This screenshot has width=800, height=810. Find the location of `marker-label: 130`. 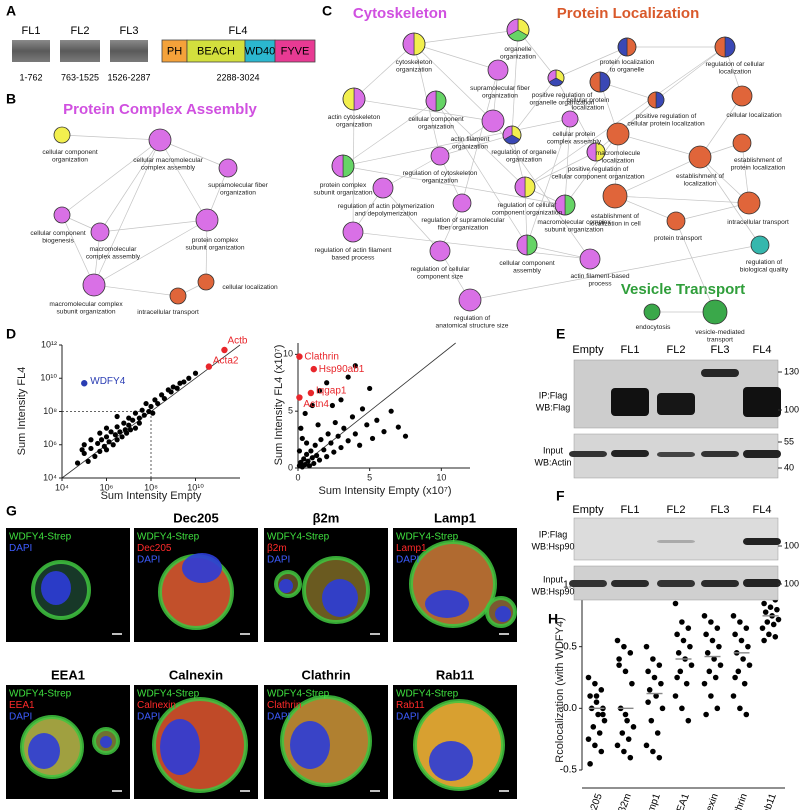

marker-label: 130 is located at coordinates (791, 371).